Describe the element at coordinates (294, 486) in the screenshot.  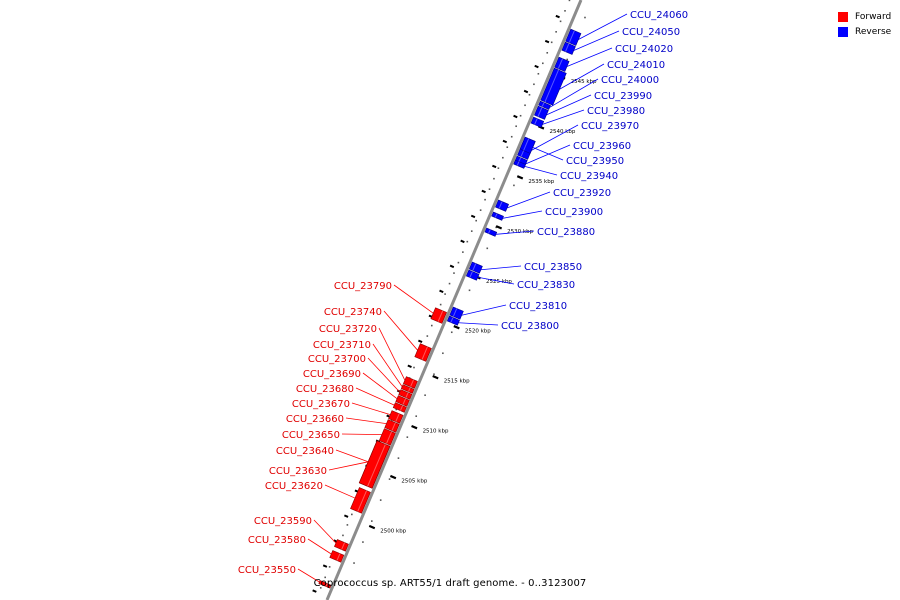
I see `gene-label-forward: CCU_23620` at that location.